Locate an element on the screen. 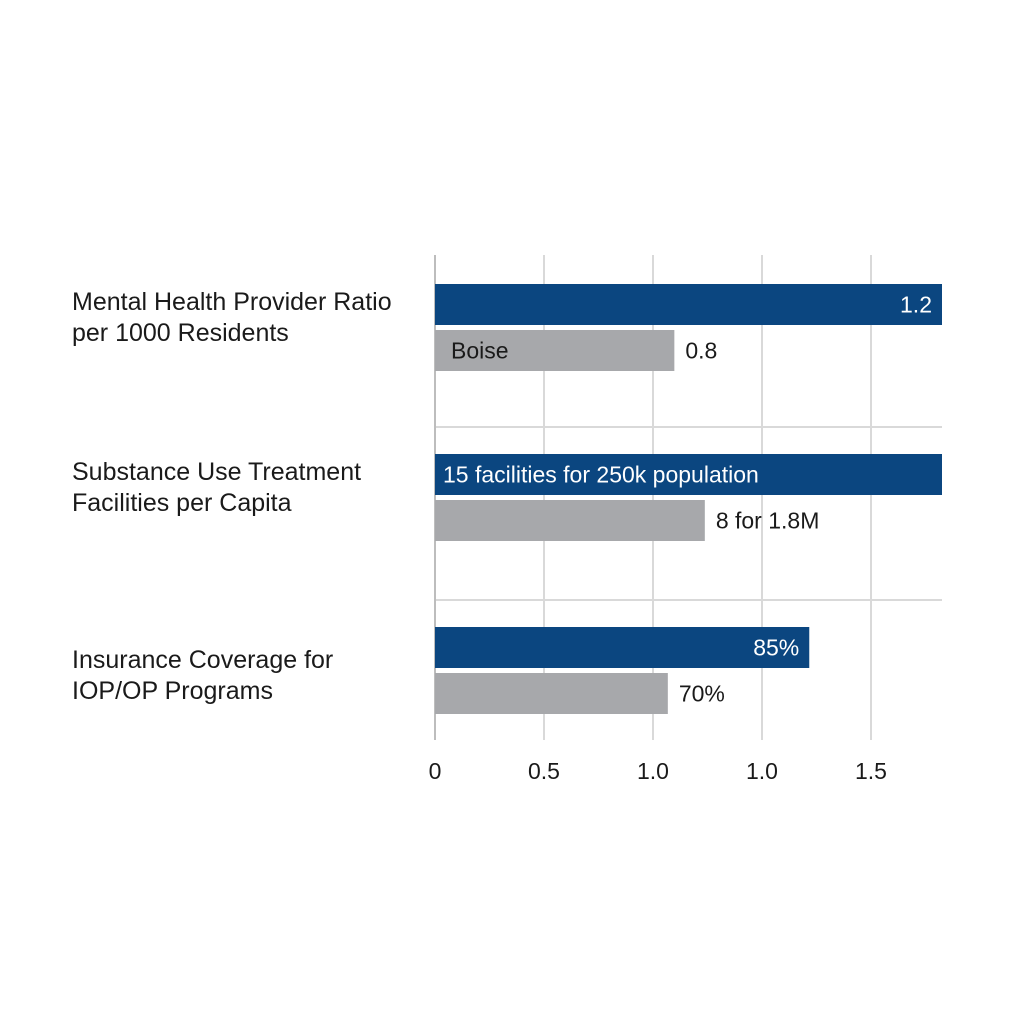  data-label: 85% is located at coordinates (776, 648).